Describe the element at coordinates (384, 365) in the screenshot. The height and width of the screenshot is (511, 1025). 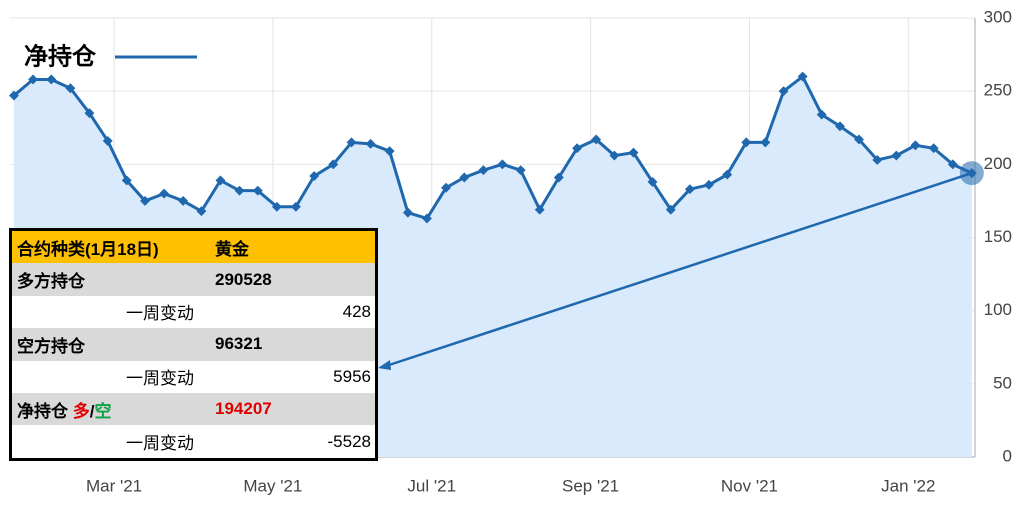
I see `arrow-head` at that location.